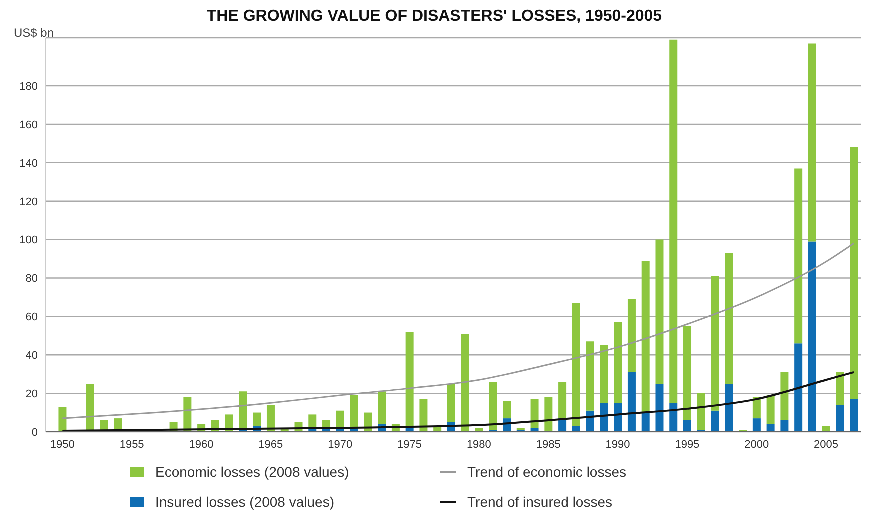 The height and width of the screenshot is (529, 869). What do you see at coordinates (32, 394) in the screenshot?
I see `y-tick-label: 20` at bounding box center [32, 394].